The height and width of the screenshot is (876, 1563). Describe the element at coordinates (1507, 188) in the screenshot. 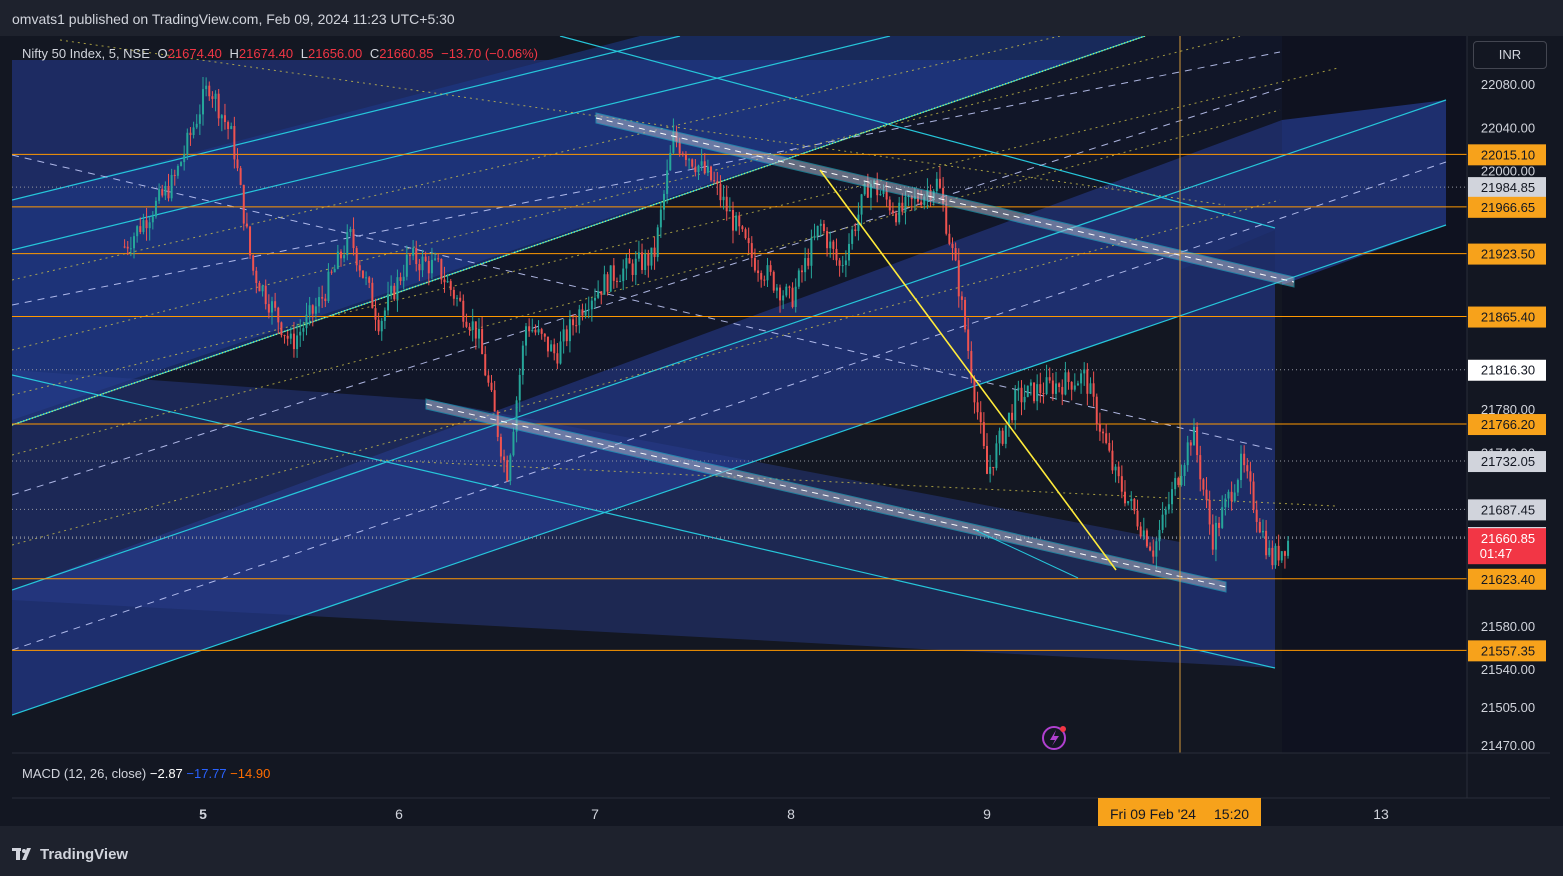

I see `price-label-gray: 21984.85` at that location.